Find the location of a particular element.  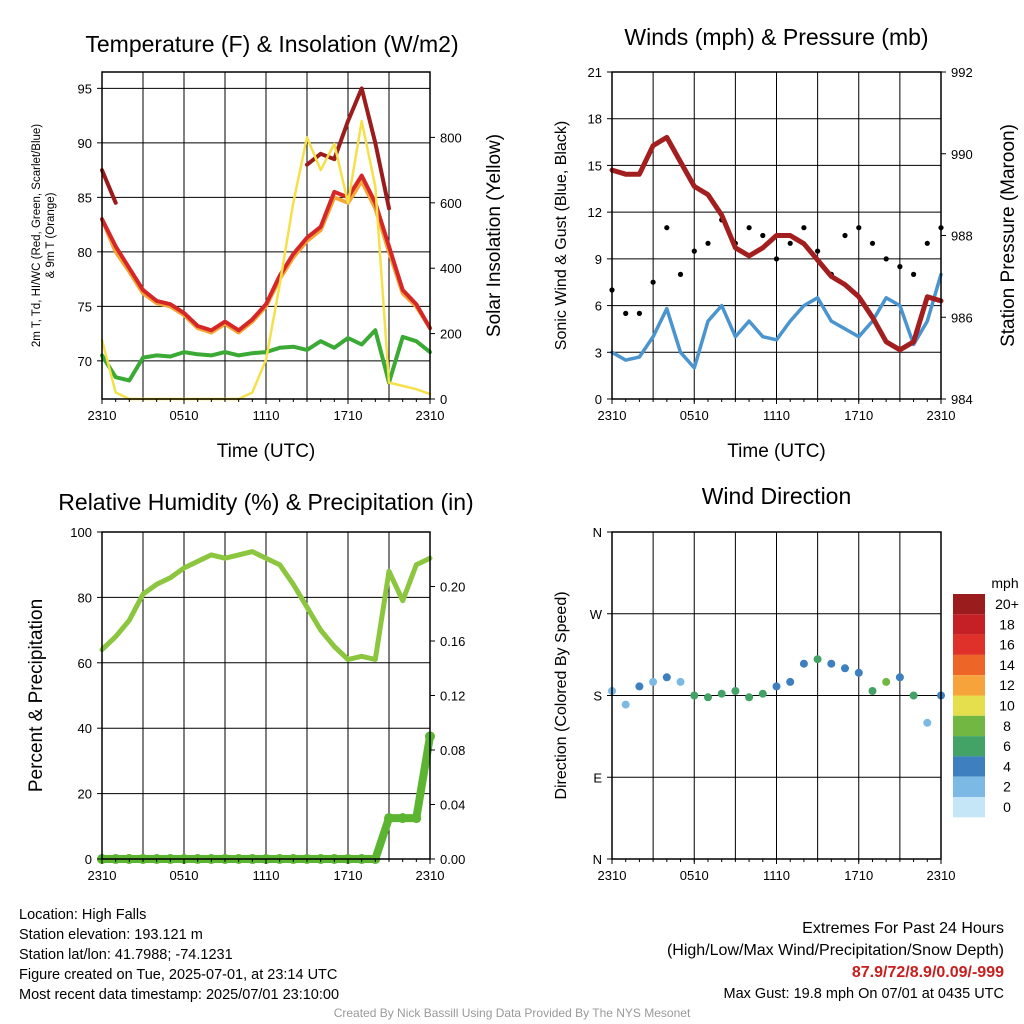

colorbar-label: 0 is located at coordinates (1007, 807).